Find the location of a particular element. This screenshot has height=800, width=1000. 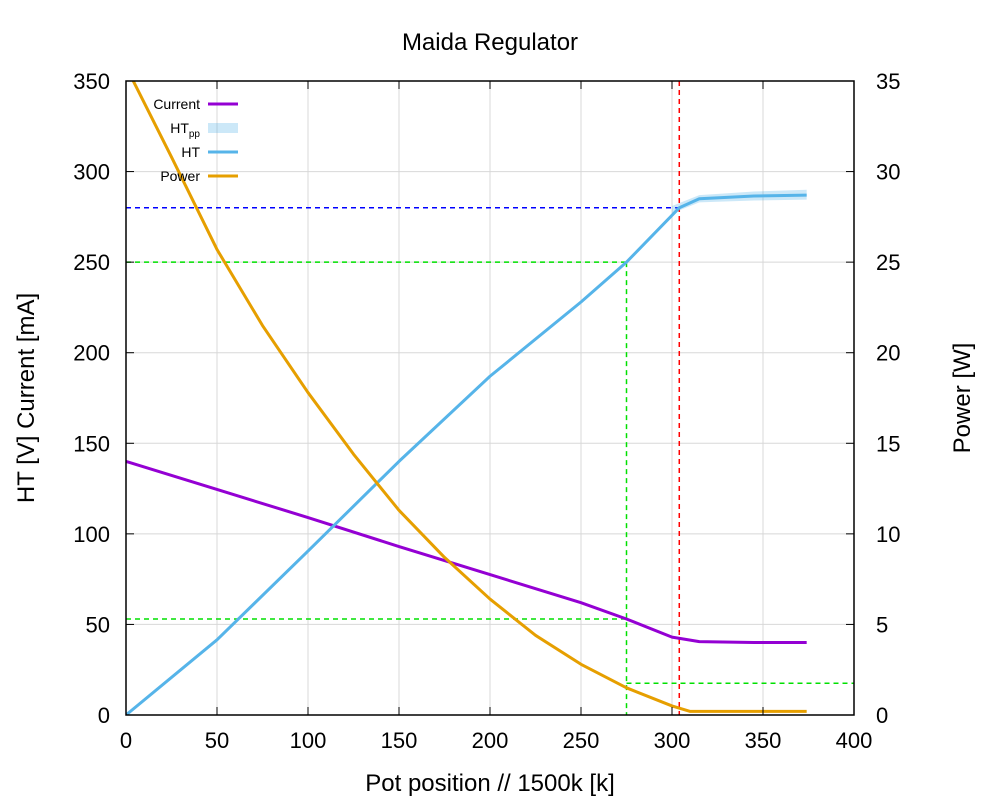

y2-tick-label: 0 is located at coordinates (882, 715).